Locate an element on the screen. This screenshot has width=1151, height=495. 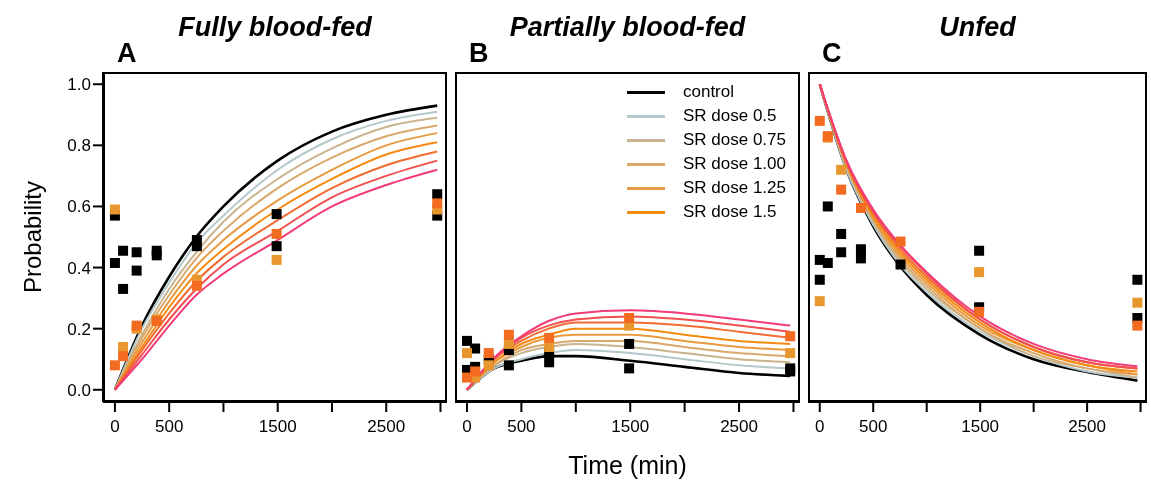
x-axis-title: Time (min) is located at coordinates (627, 465).